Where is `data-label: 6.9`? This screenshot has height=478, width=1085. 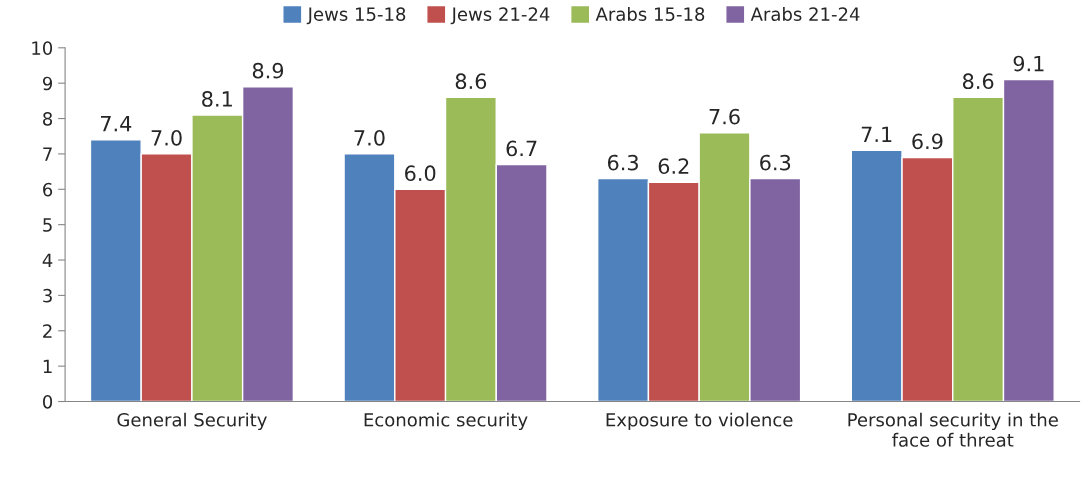 data-label: 6.9 is located at coordinates (927, 141).